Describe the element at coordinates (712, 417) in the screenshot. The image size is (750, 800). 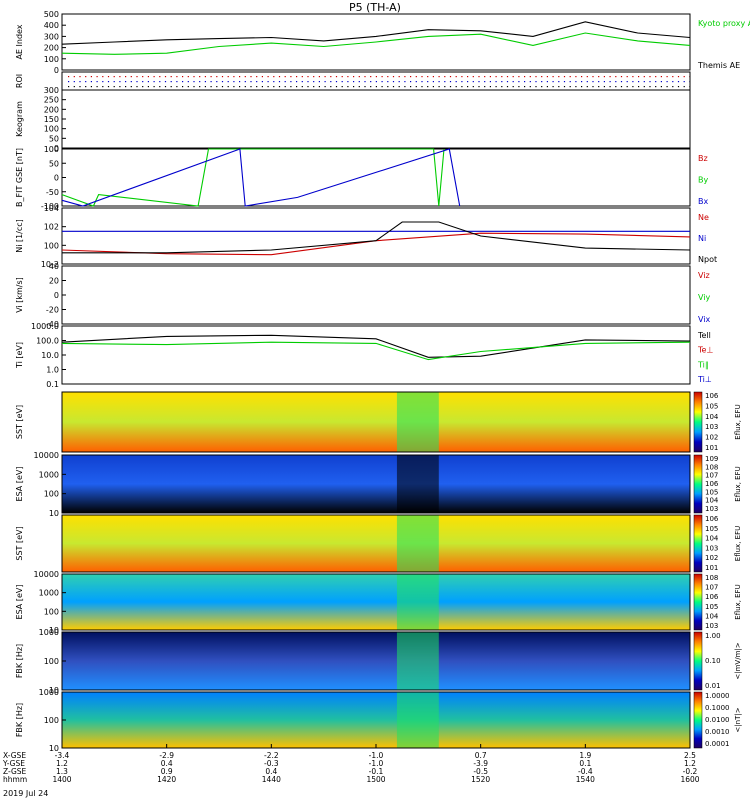
I see `colorbar-tick: 104` at that location.